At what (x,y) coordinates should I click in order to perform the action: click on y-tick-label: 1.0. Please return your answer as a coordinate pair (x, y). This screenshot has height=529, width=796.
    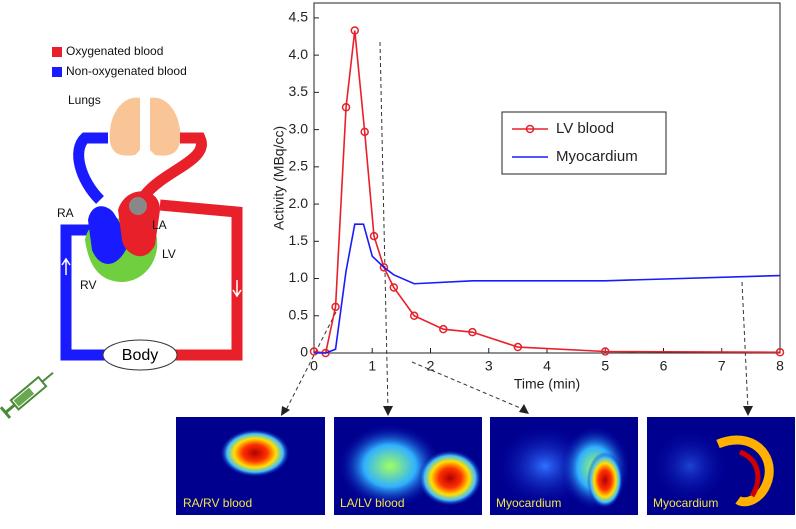
    Looking at the image, I should click on (299, 277).